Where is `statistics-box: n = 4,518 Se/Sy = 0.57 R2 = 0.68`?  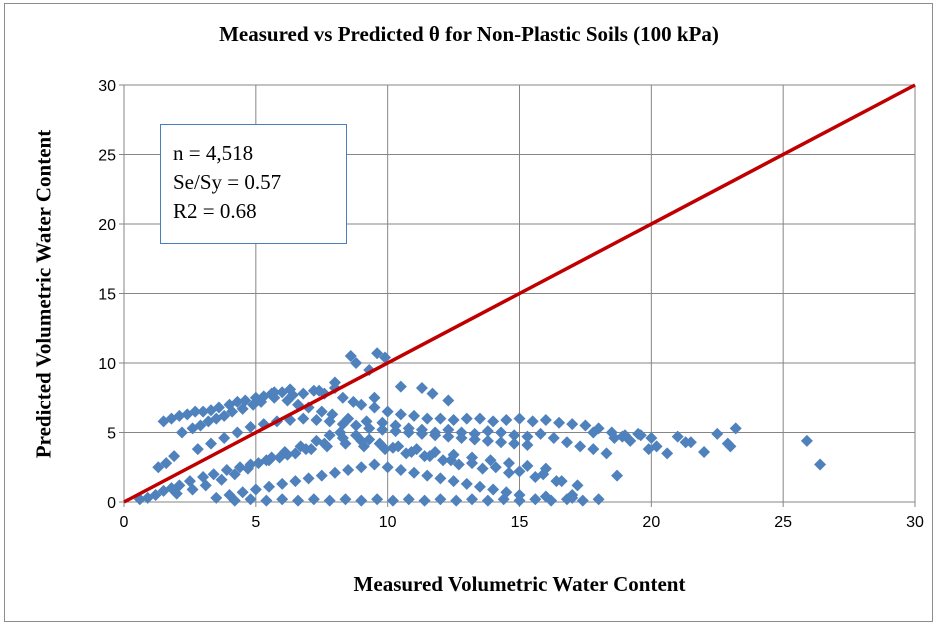 statistics-box: n = 4,518 Se/Sy = 0.57 R2 = 0.68 is located at coordinates (253, 184).